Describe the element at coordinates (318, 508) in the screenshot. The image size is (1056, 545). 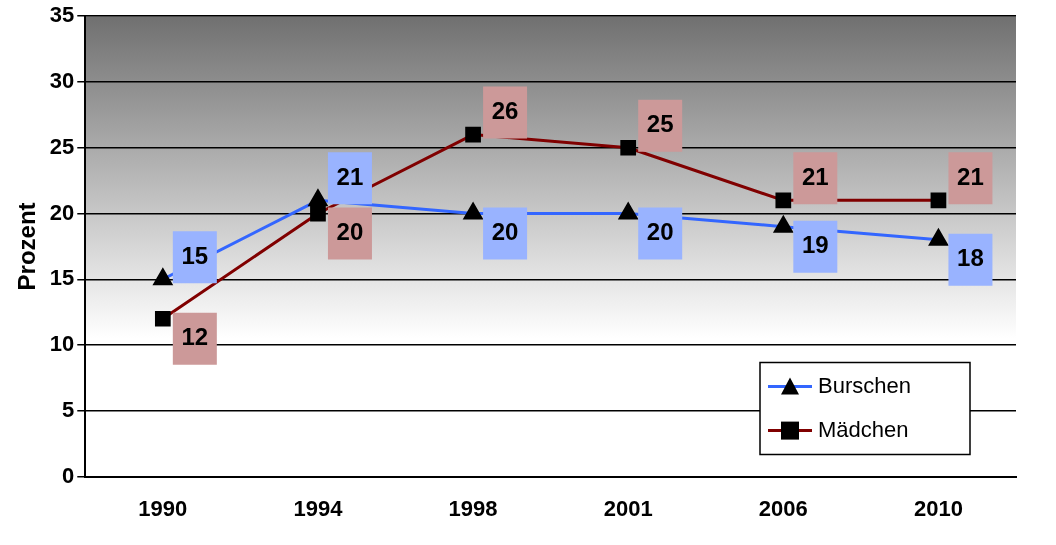
I see `x-tick-label: 1994` at that location.